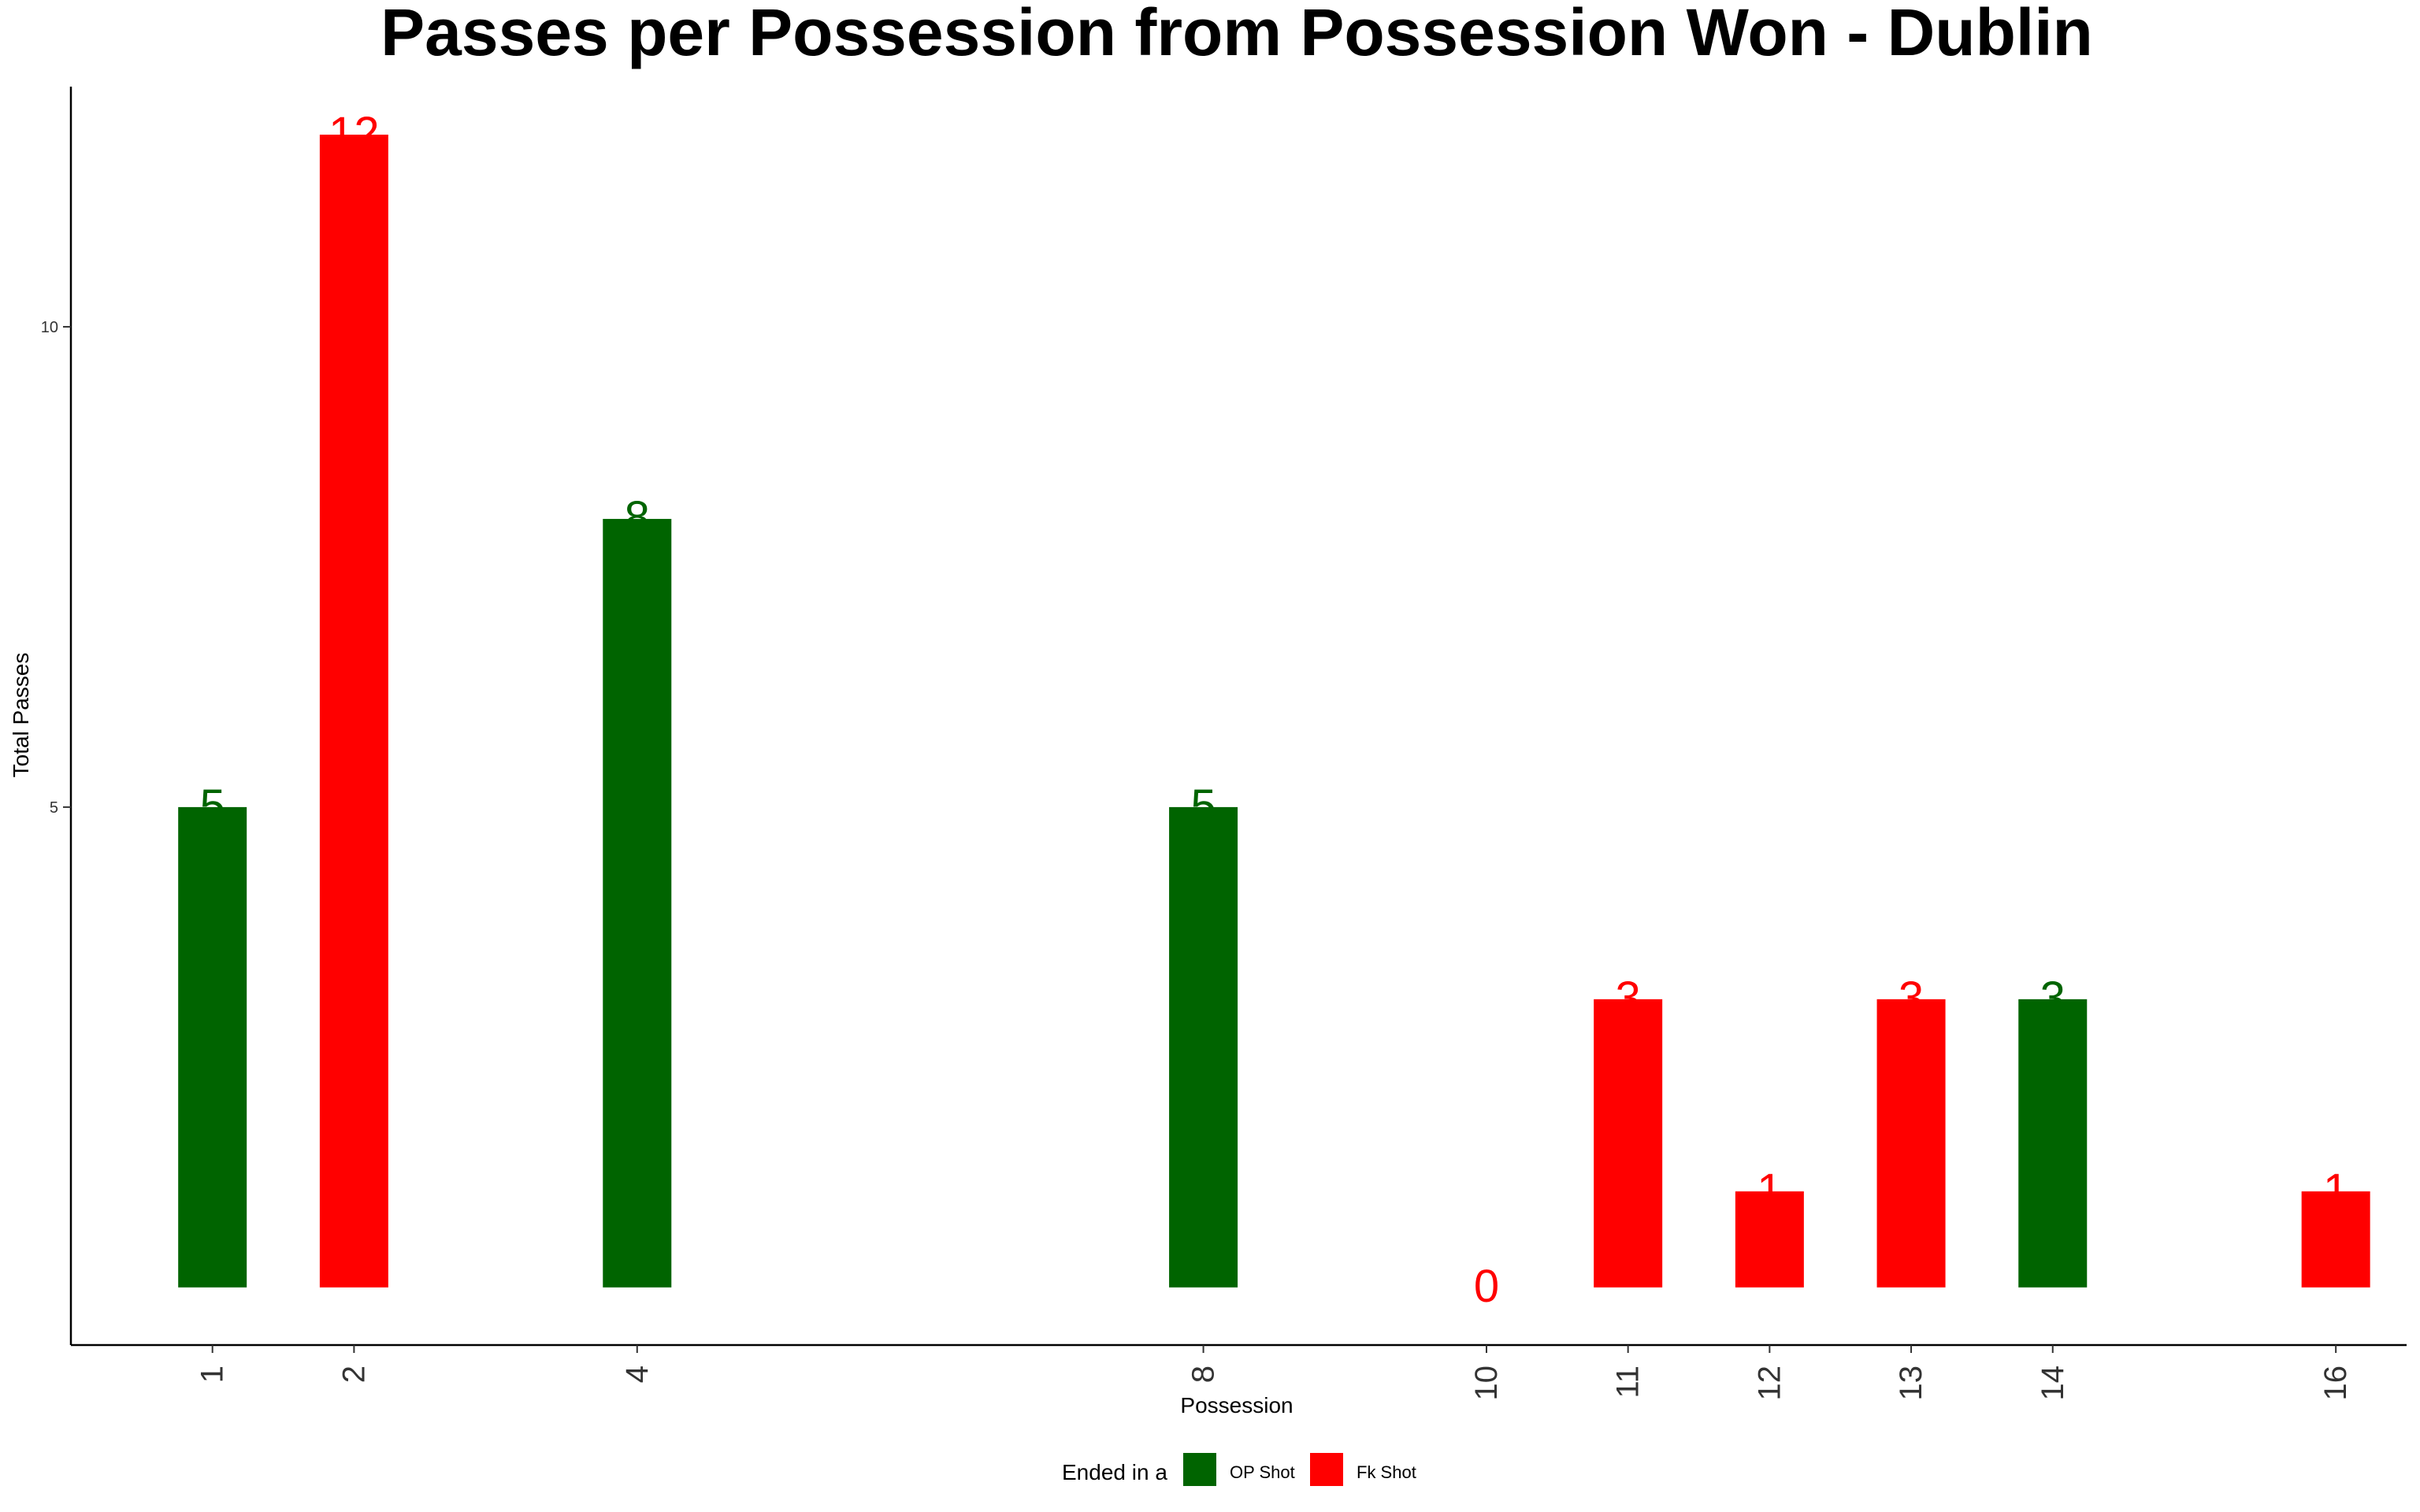 The height and width of the screenshot is (1512, 2420). What do you see at coordinates (2053, 1383) in the screenshot?
I see `x-tick-label: 14` at bounding box center [2053, 1383].